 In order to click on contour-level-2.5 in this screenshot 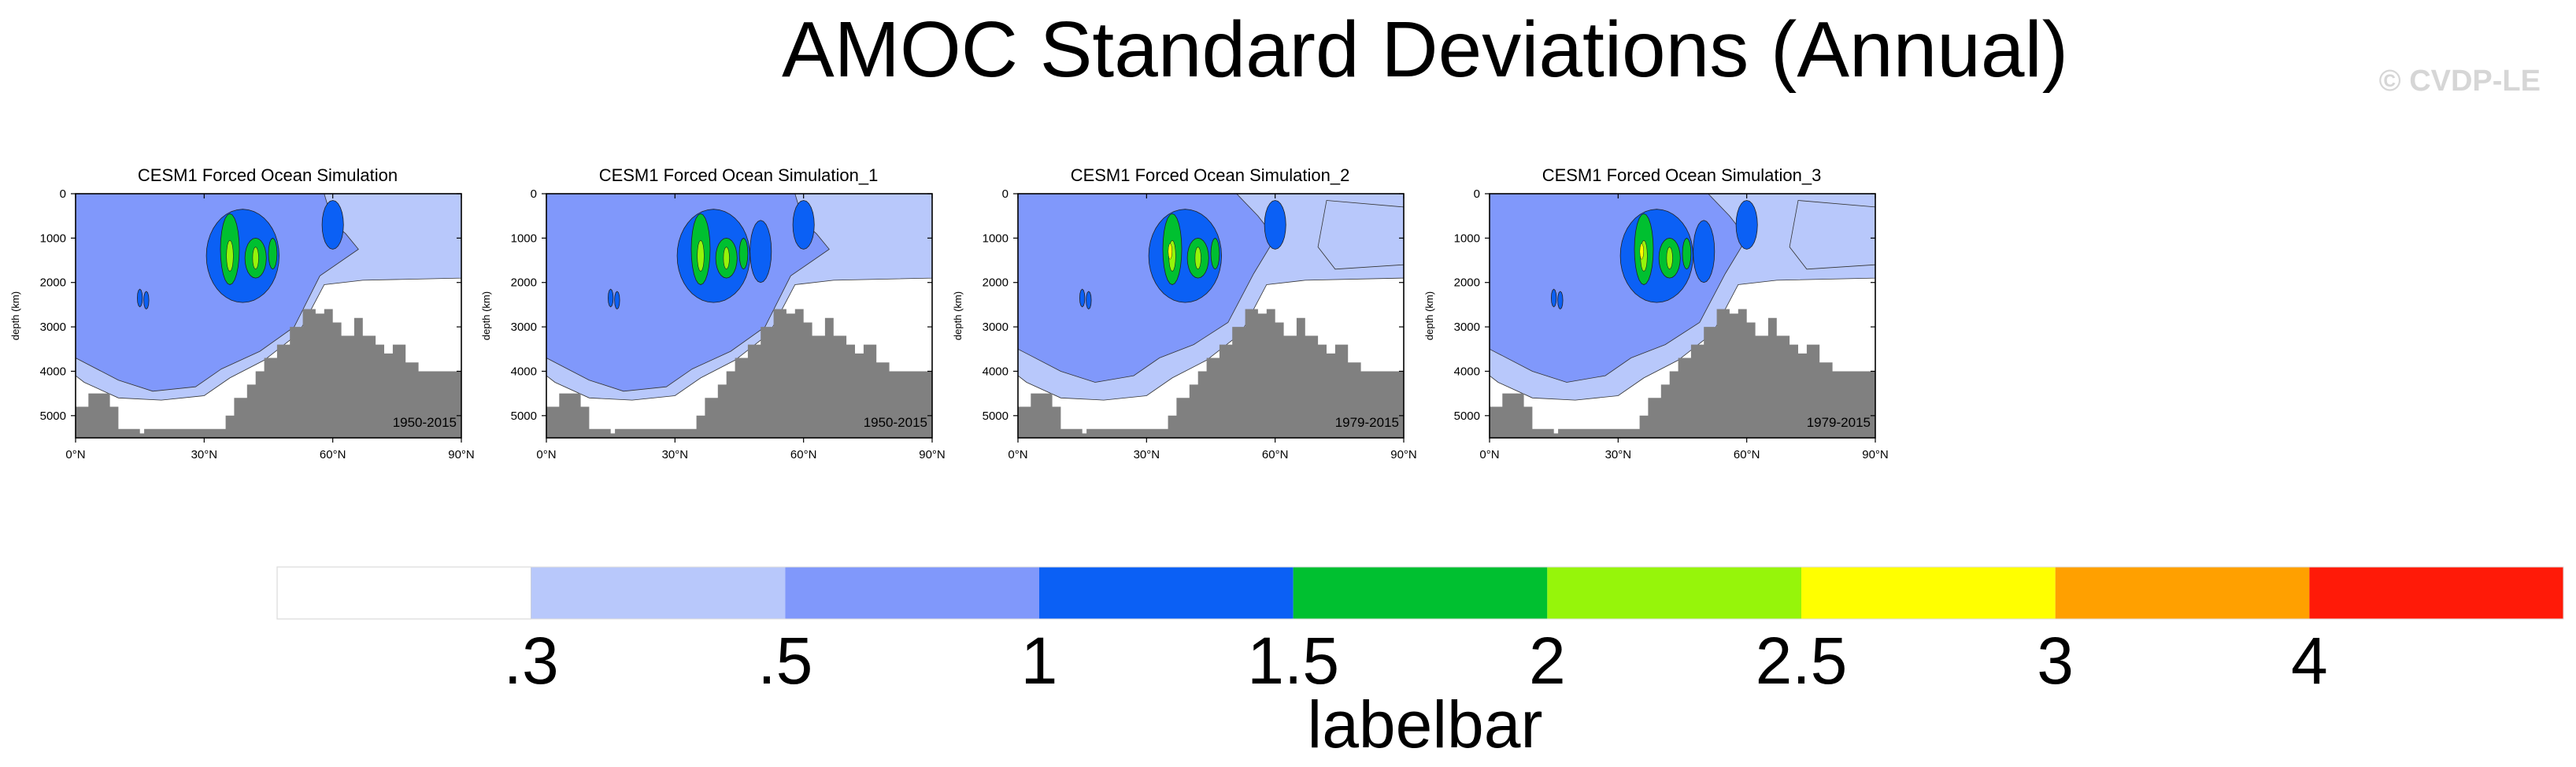, I will do `click(1641, 252)`.